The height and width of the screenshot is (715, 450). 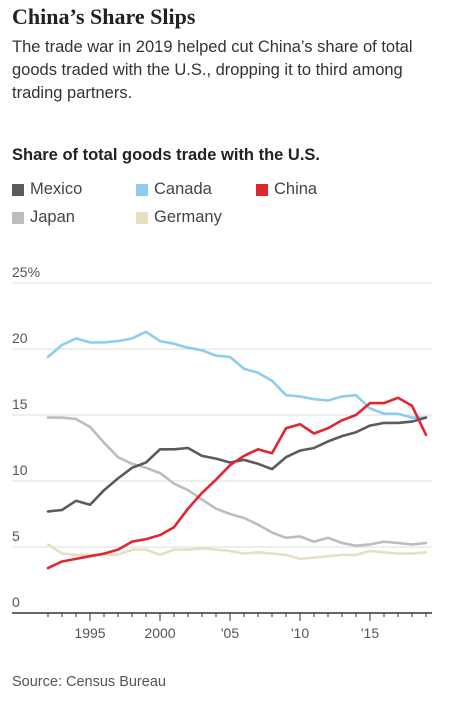 I want to click on series-line-germany, so click(x=237, y=552).